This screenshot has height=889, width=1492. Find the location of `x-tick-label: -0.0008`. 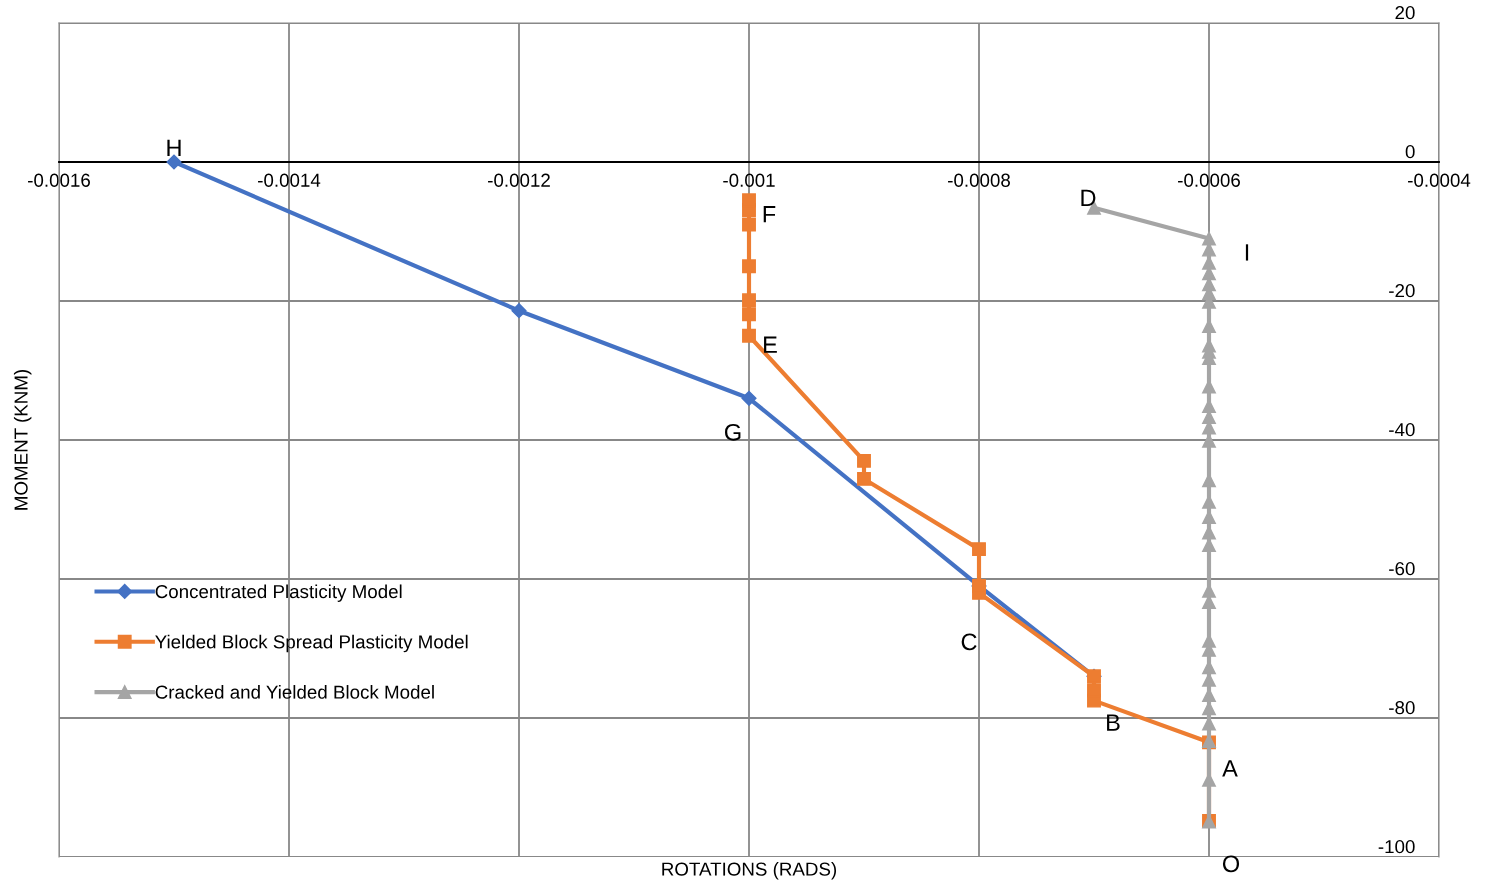

x-tick-label: -0.0008 is located at coordinates (979, 180).